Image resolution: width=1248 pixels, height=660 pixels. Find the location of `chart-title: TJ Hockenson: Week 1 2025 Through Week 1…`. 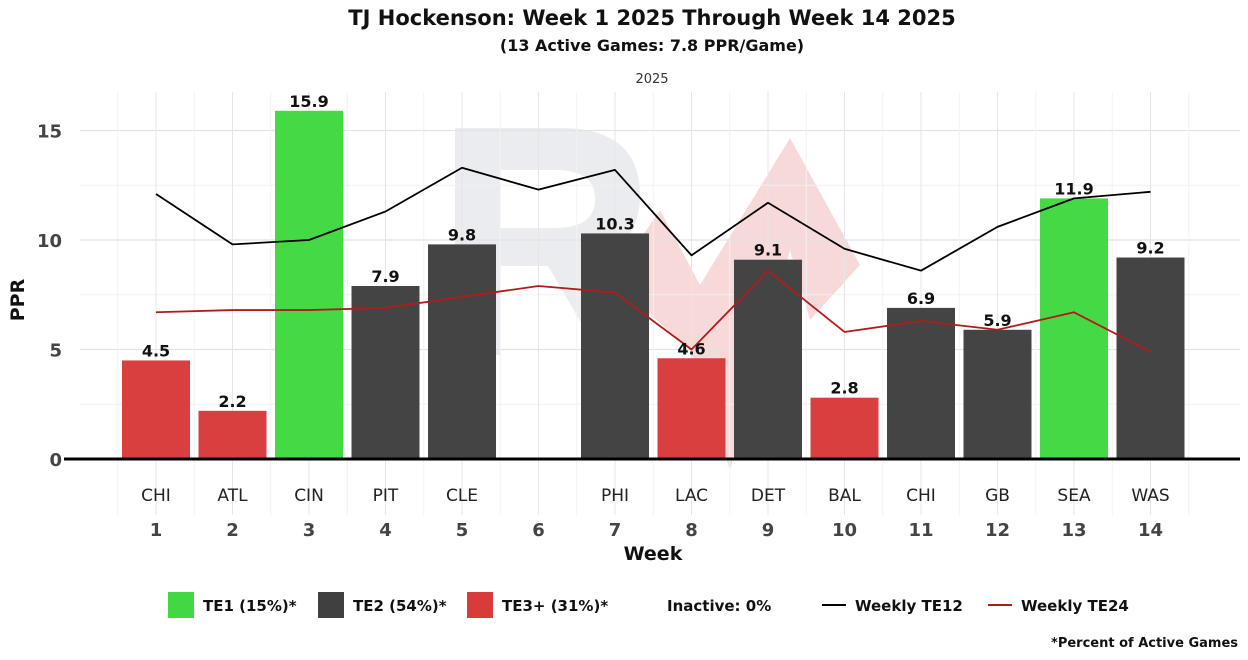

chart-title: TJ Hockenson: Week 1 2025 Through Week 1… is located at coordinates (651, 18).